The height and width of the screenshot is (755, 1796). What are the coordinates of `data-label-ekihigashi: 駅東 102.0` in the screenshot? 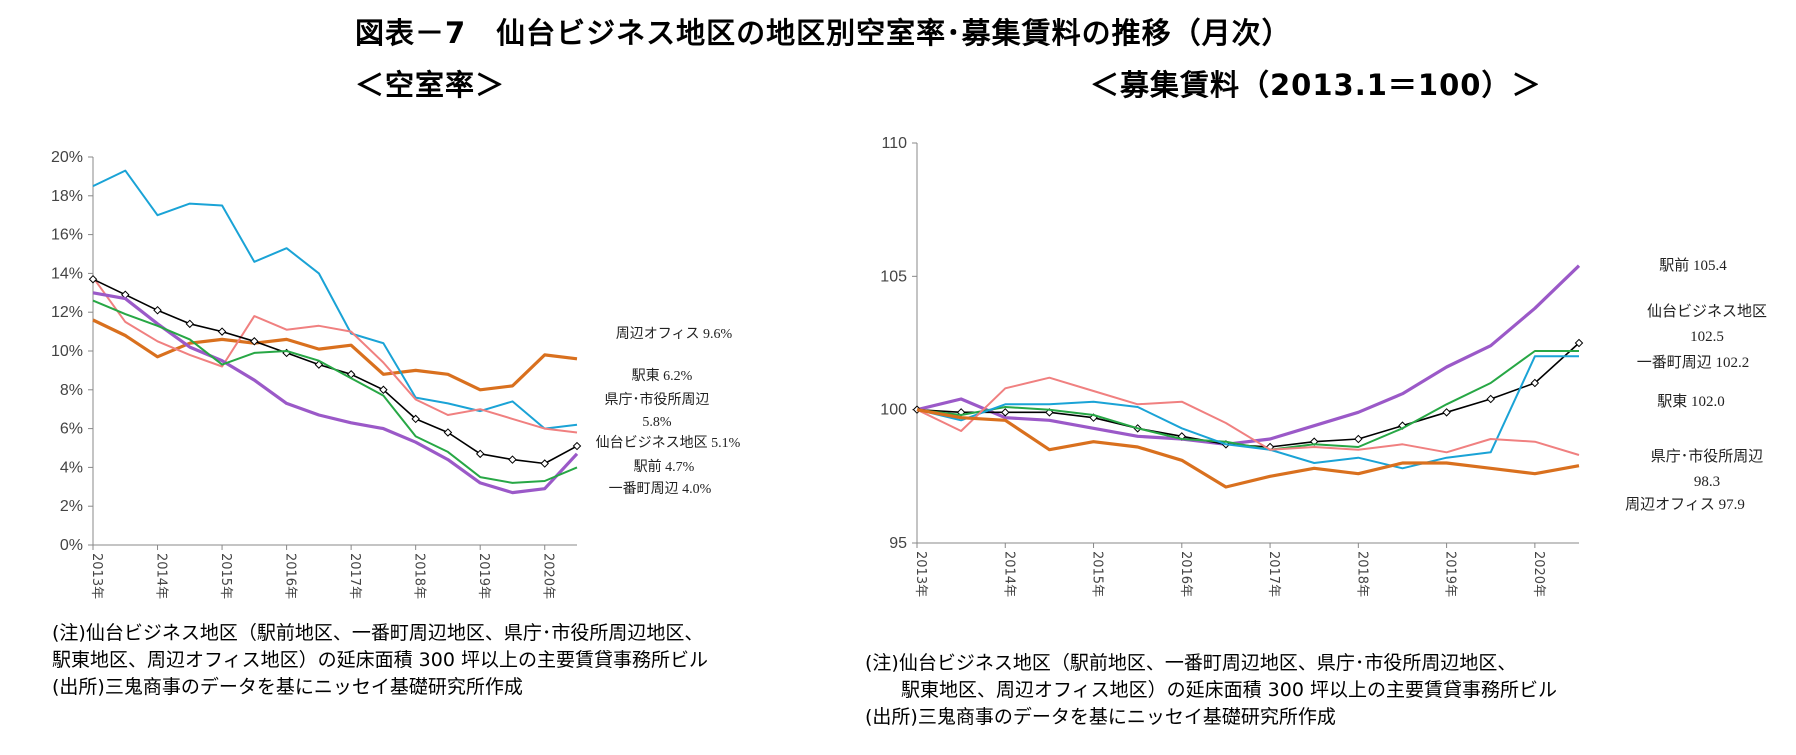 It's located at (1691, 401).